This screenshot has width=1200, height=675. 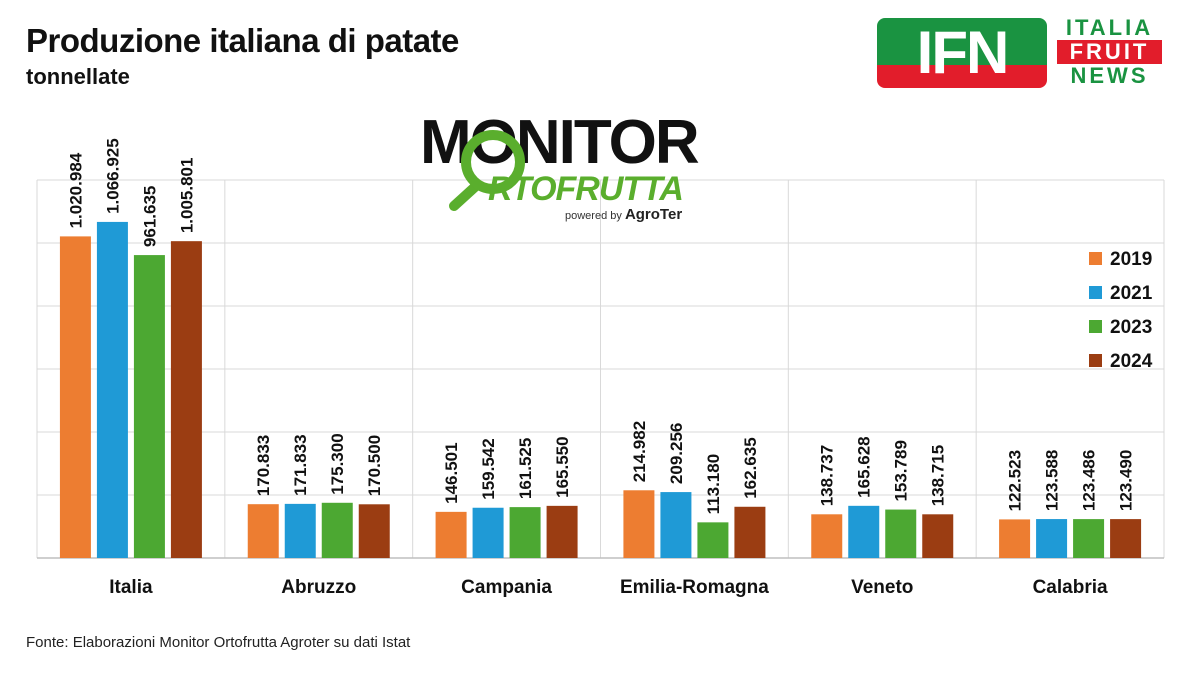 I want to click on category-label: Campania, so click(x=506, y=587).